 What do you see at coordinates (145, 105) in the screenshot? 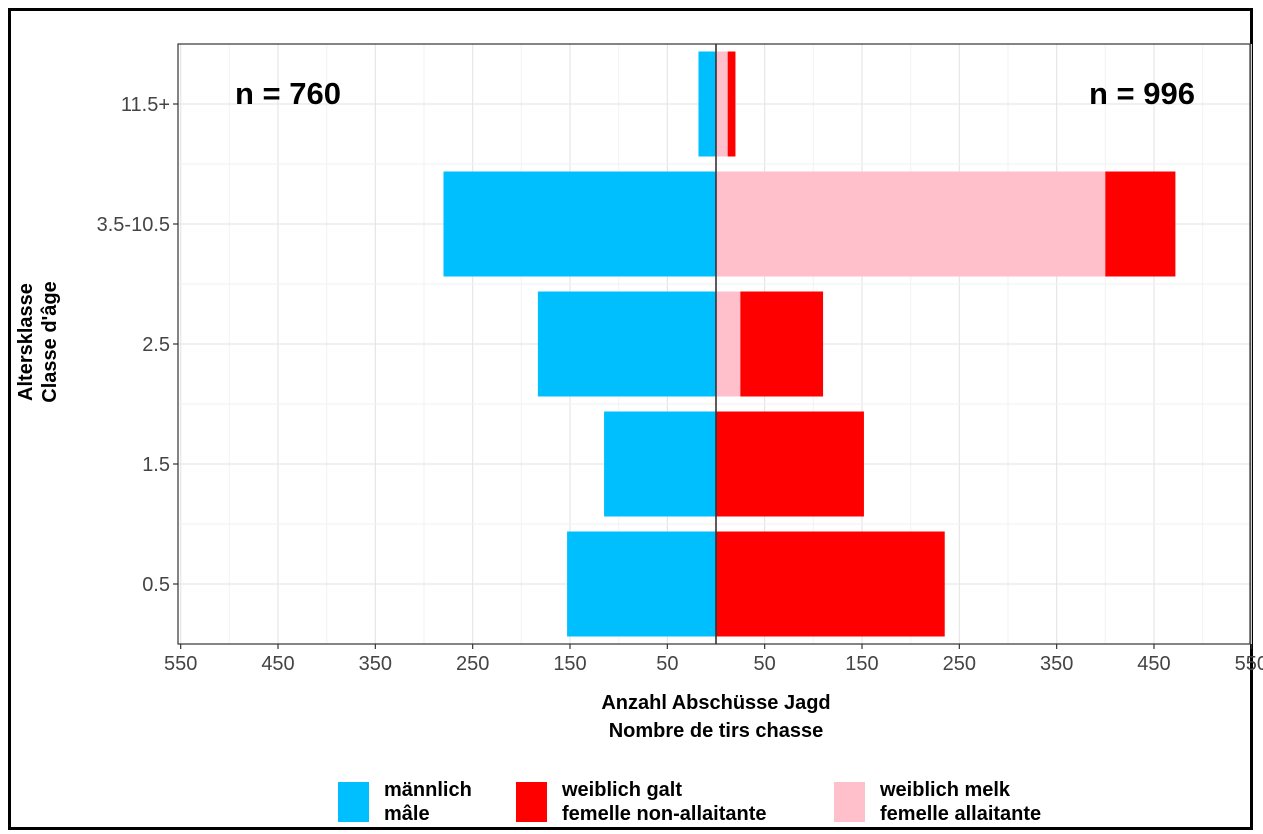
I see `y-tick-label: 11.5+` at bounding box center [145, 105].